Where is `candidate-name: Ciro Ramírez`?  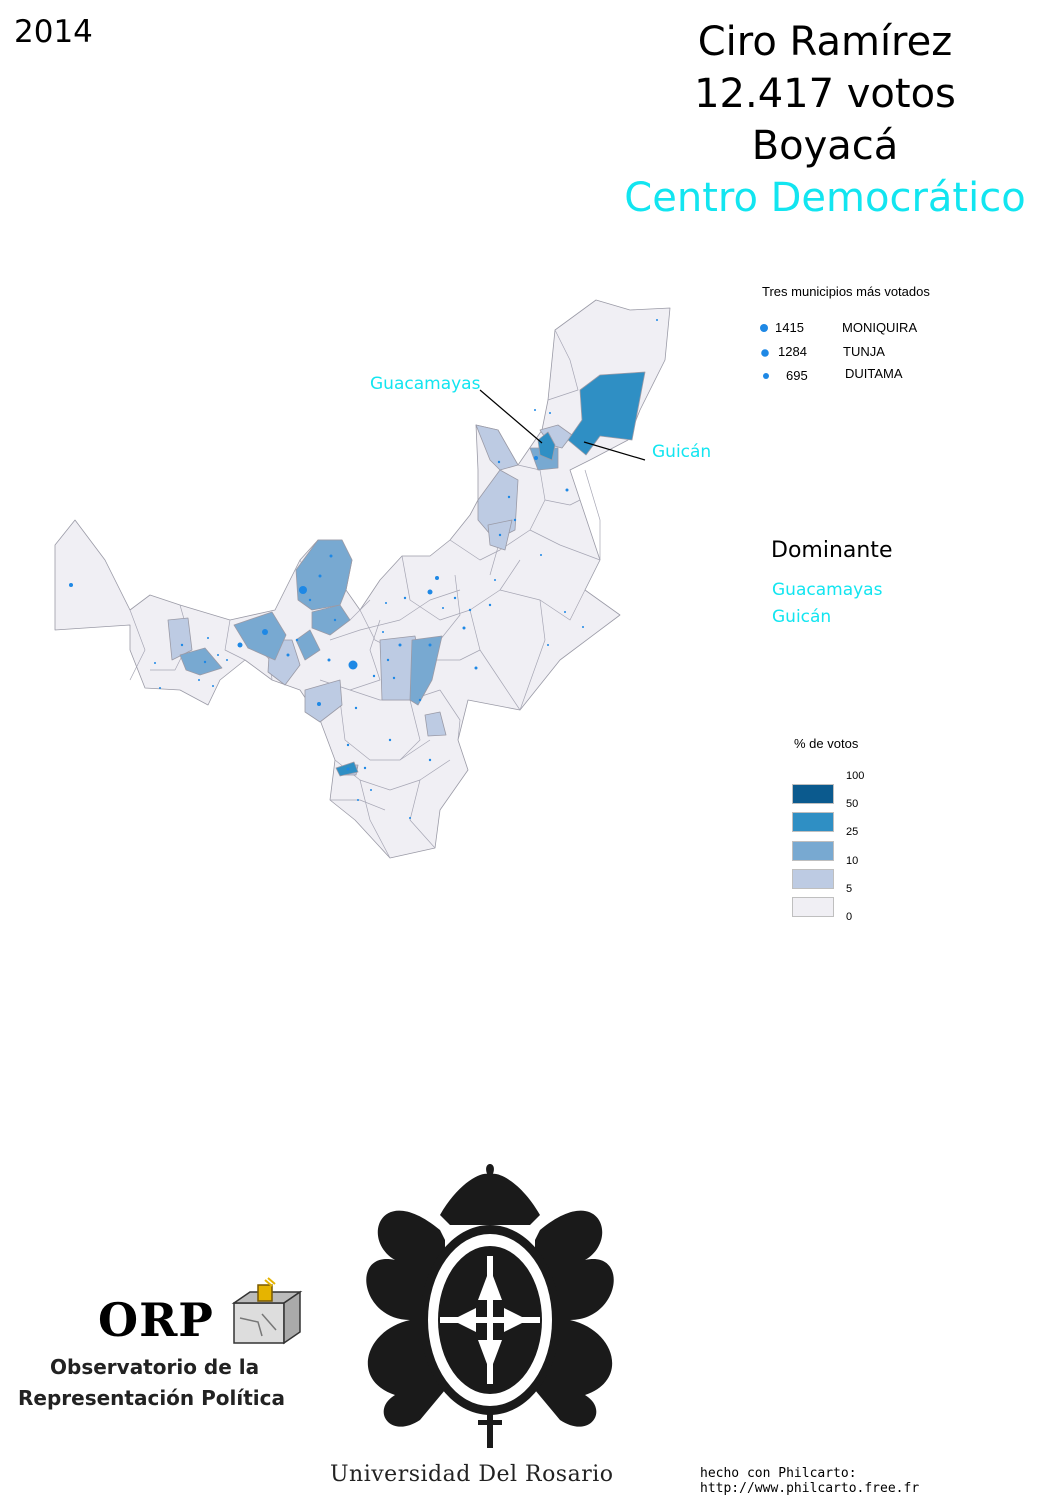 candidate-name: Ciro Ramírez is located at coordinates (825, 42).